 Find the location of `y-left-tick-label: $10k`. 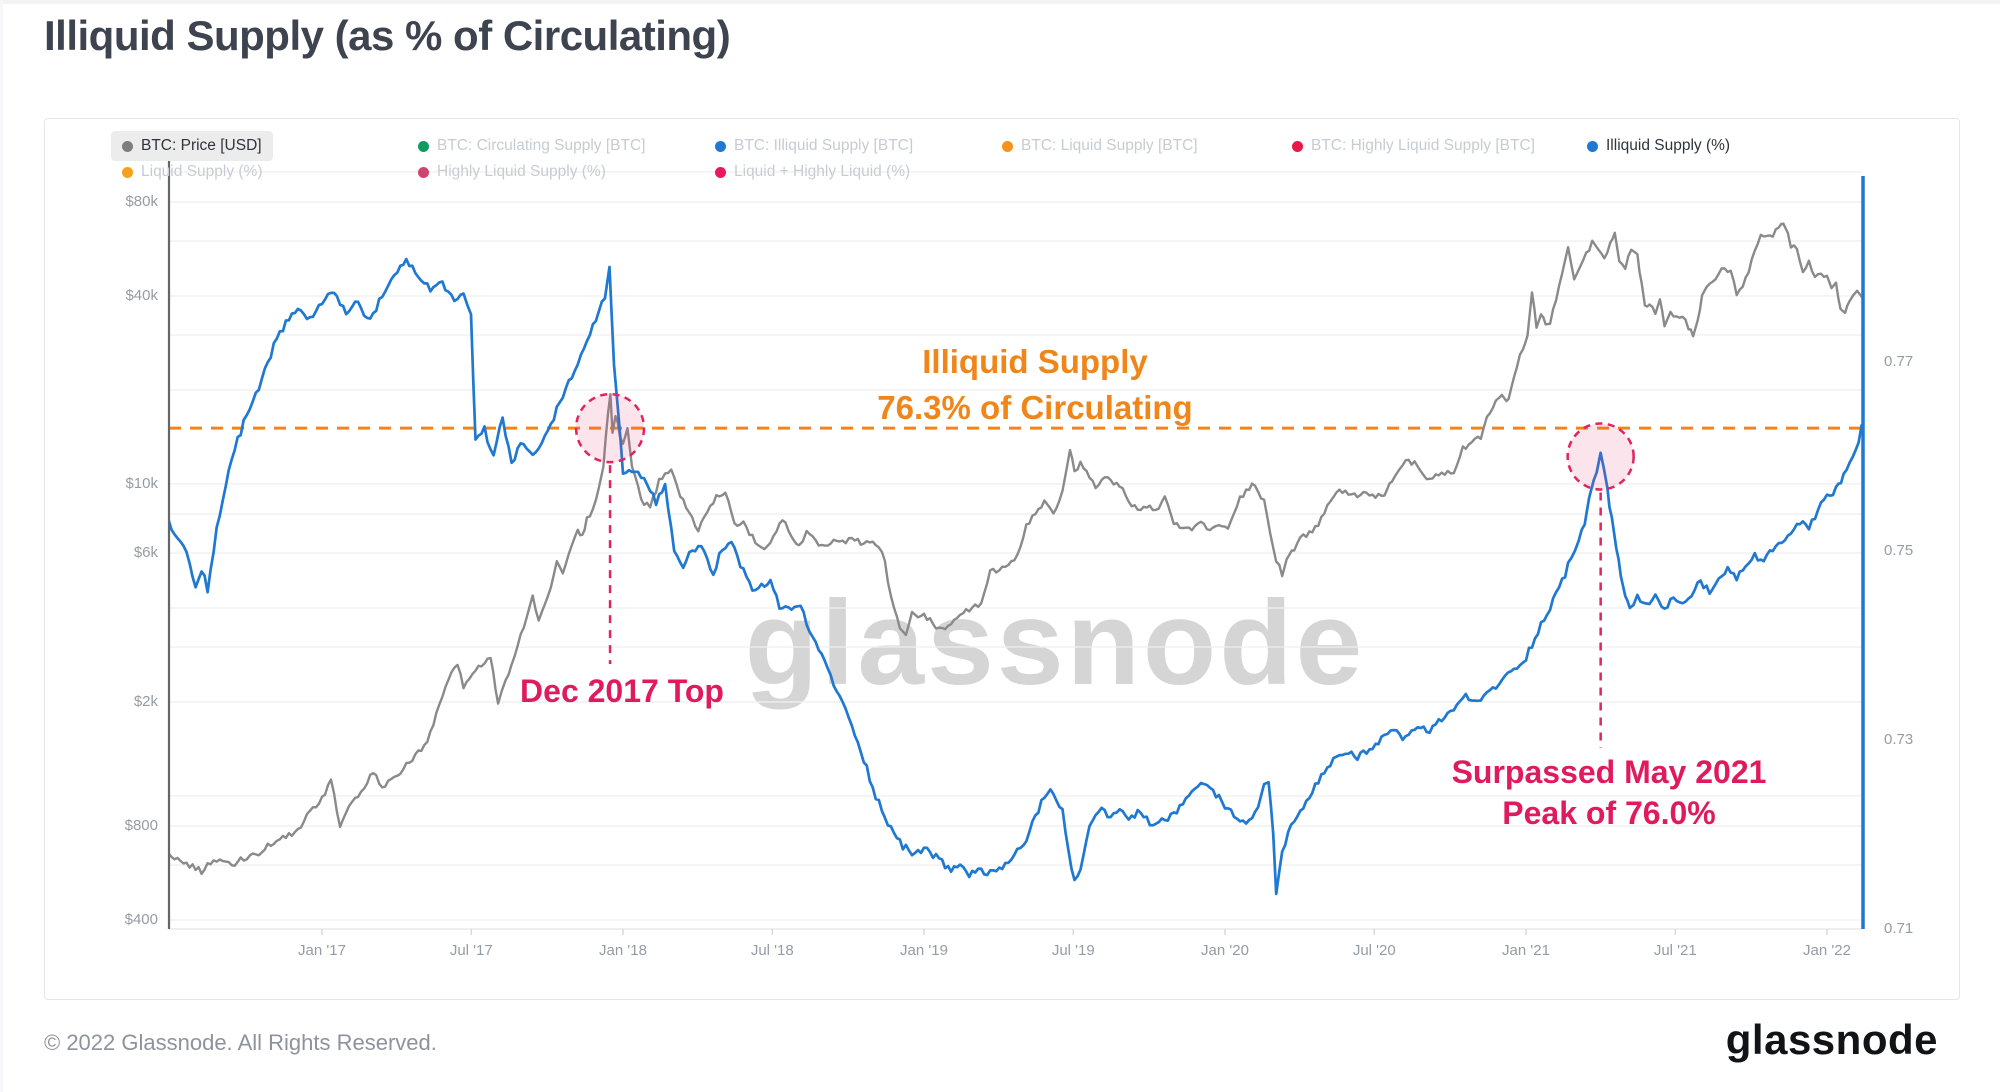

y-left-tick-label: $10k is located at coordinates (141, 483).